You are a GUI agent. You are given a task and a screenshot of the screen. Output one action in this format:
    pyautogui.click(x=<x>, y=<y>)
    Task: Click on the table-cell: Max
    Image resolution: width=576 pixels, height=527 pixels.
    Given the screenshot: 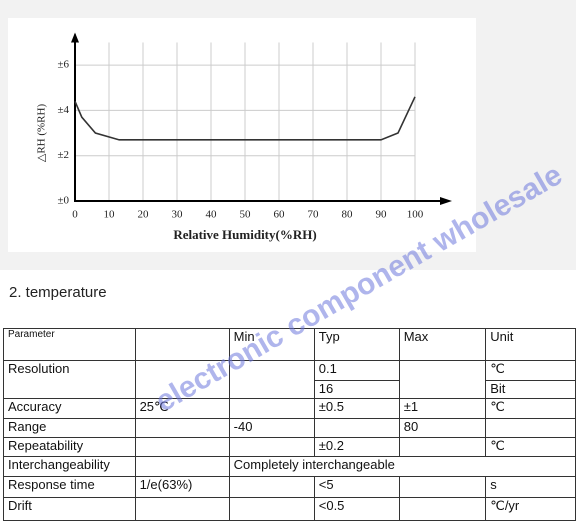 What is the action you would take?
    pyautogui.click(x=442, y=344)
    